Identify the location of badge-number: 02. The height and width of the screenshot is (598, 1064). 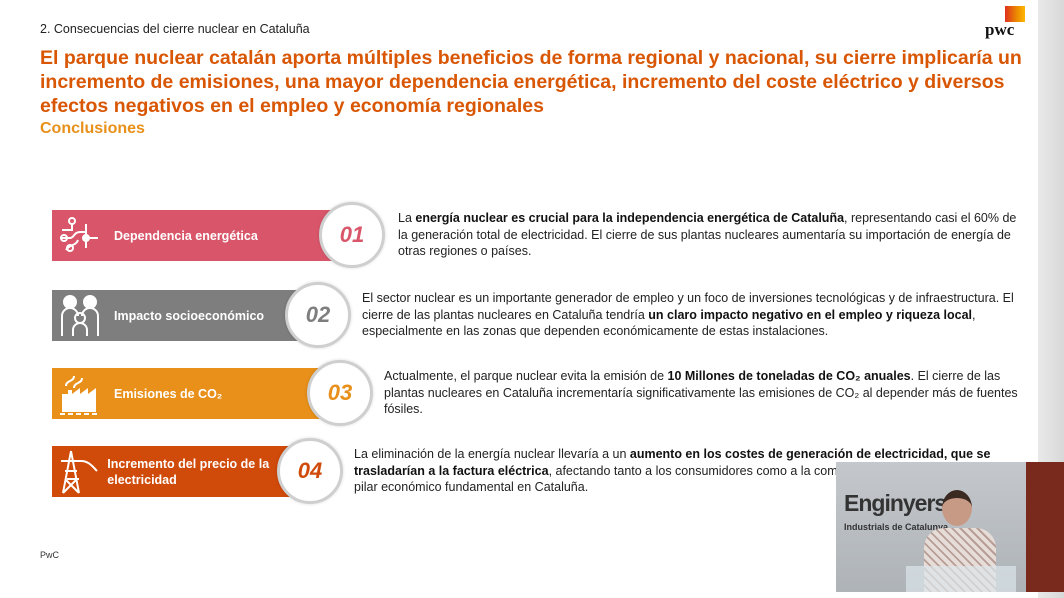
(318, 314).